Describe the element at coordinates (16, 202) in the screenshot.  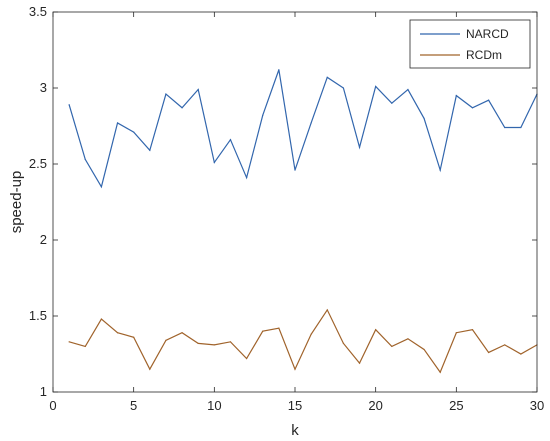
I see `y-axis-label: speed-up` at that location.